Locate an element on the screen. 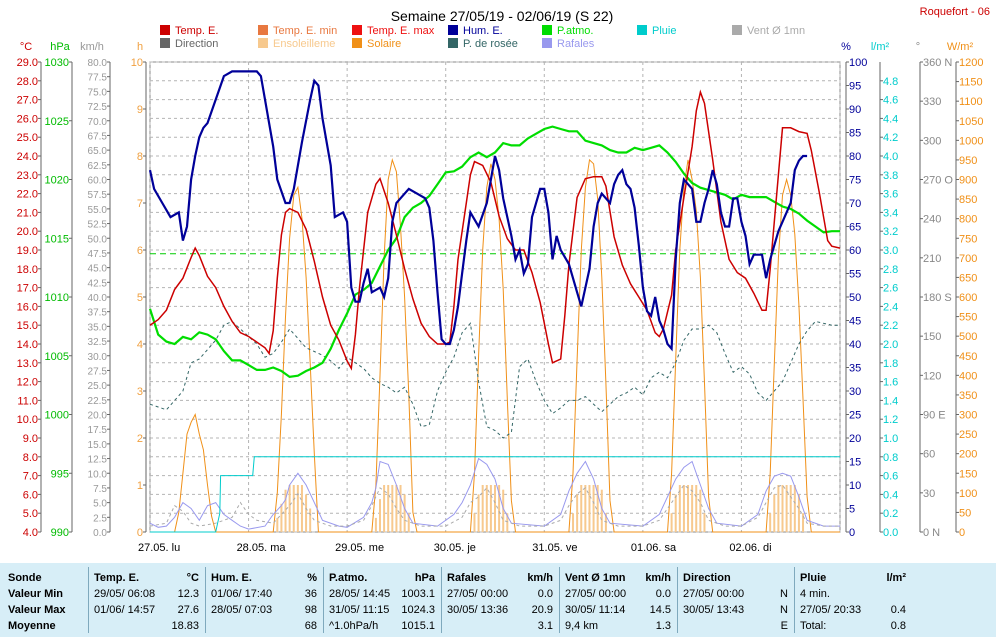 This screenshot has height=637, width=996. axis-tick-label-direction: 360 N is located at coordinates (937, 63).